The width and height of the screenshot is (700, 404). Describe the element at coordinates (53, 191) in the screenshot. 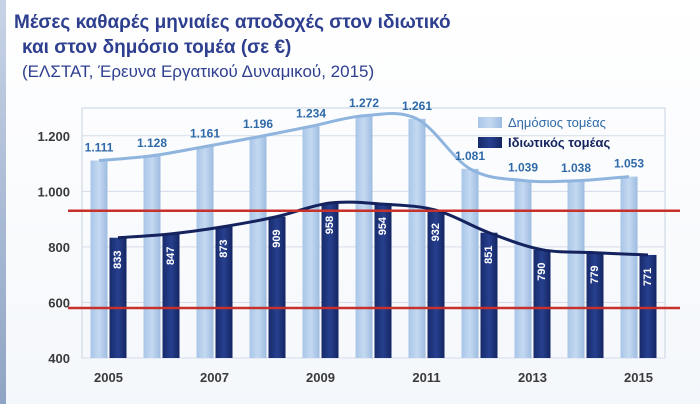

I see `y-tick-label: 1.000` at that location.